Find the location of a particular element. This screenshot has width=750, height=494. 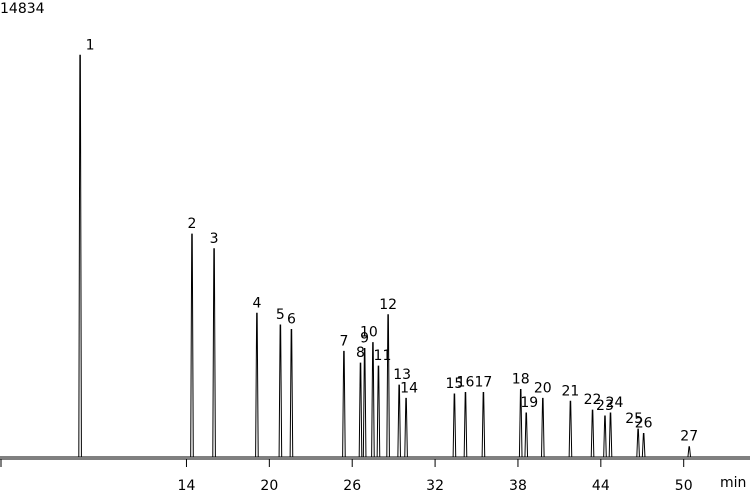

peak-label-15: 15 is located at coordinates (455, 384).